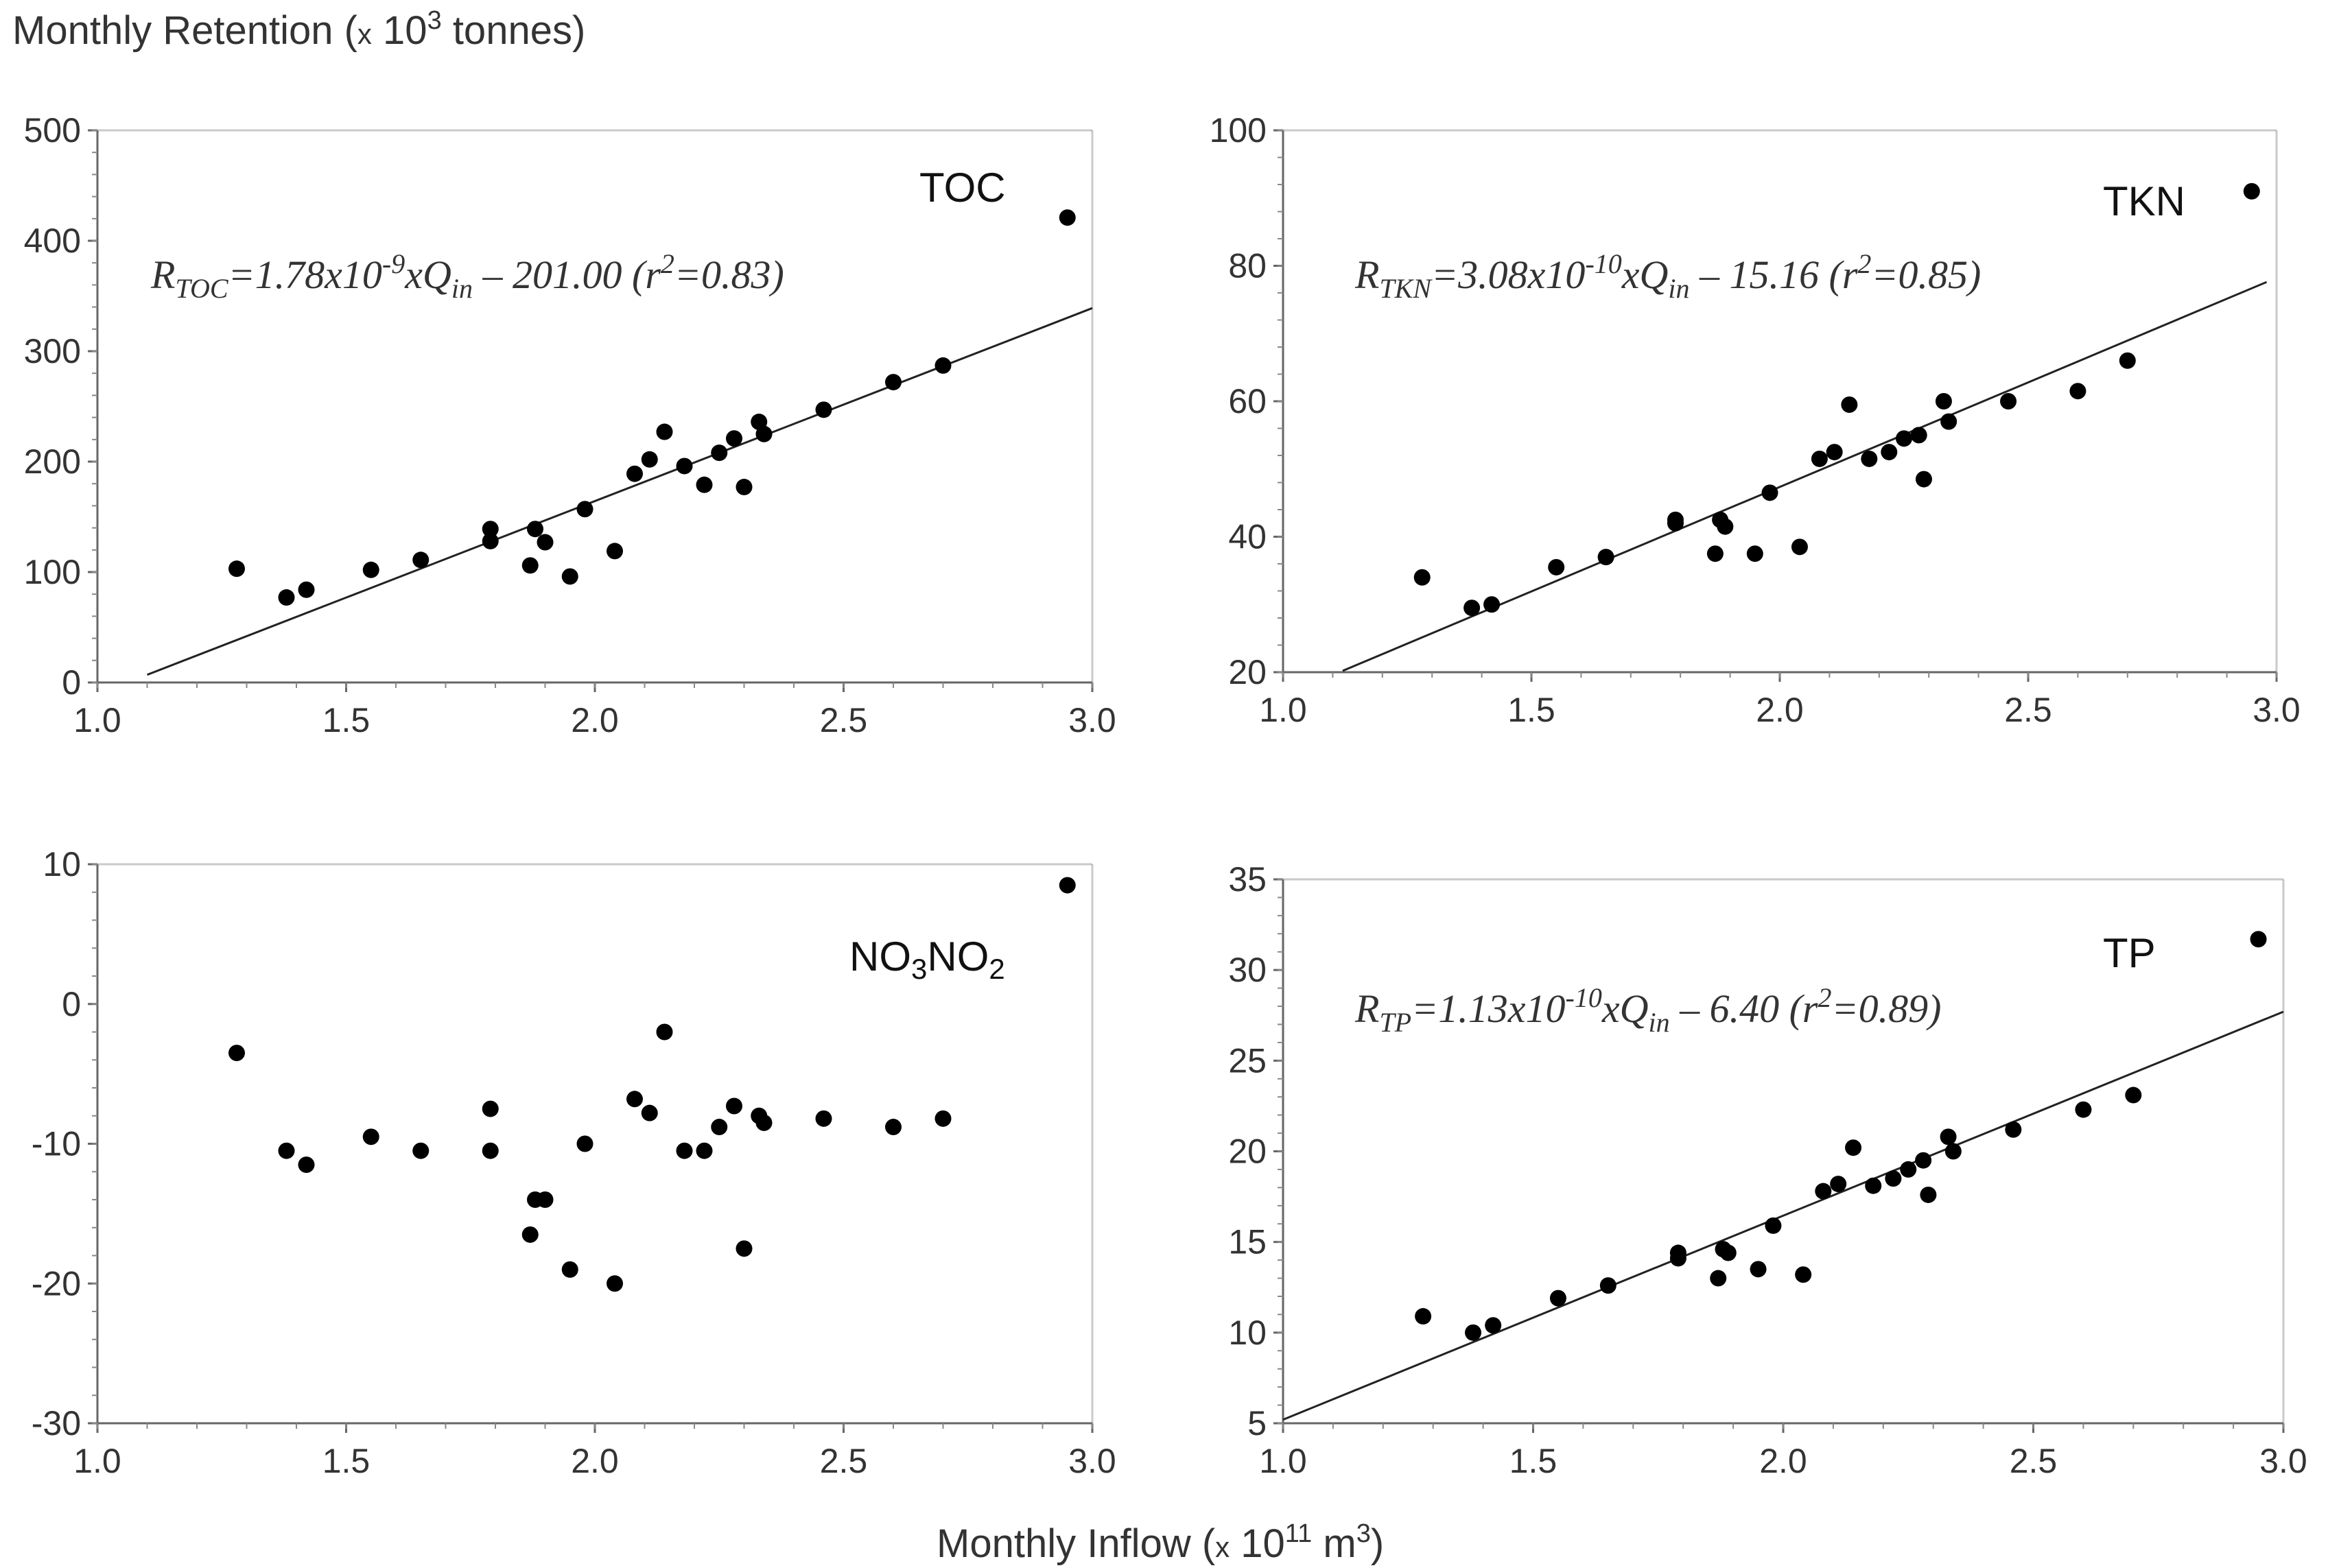  Describe the element at coordinates (1533, 1461) in the screenshot. I see `tp-x-tick-label: 1.5` at that location.